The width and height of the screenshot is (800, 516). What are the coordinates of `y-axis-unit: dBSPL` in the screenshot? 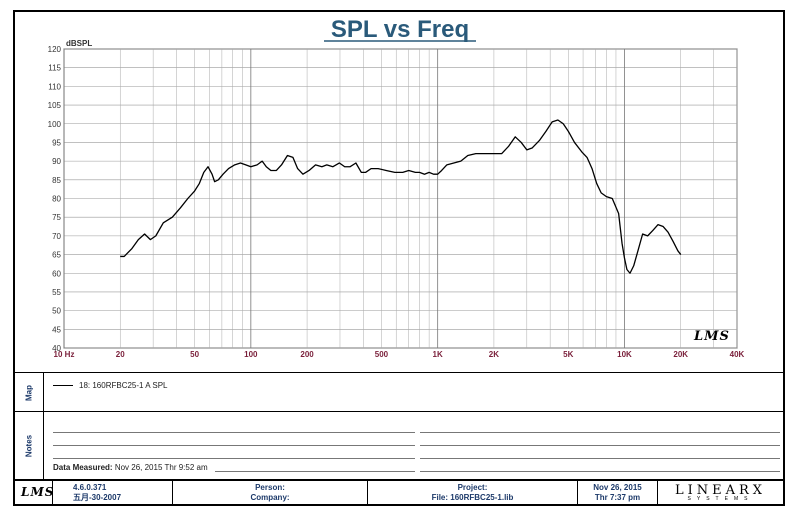 It's located at (79, 43).